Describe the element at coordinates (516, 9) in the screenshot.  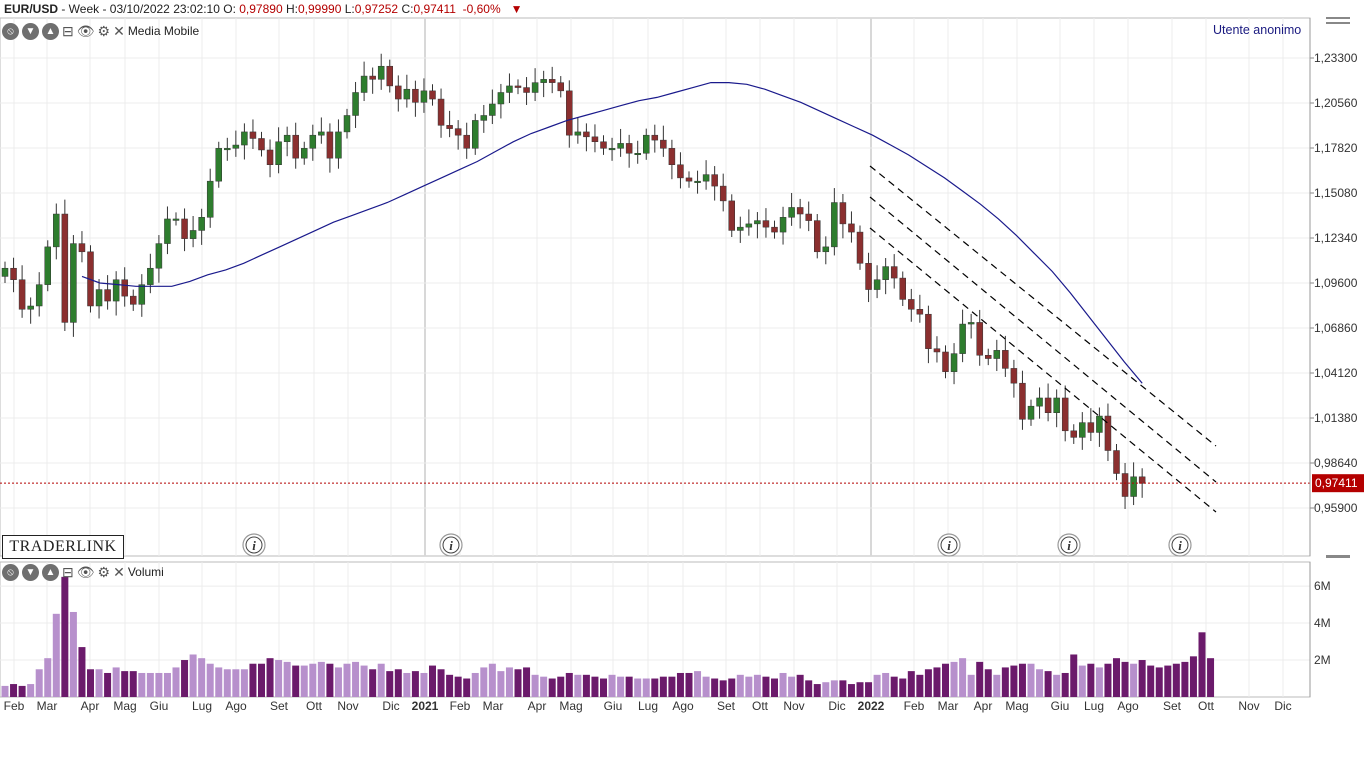
I see `triangle-down-icon: ▼` at that location.